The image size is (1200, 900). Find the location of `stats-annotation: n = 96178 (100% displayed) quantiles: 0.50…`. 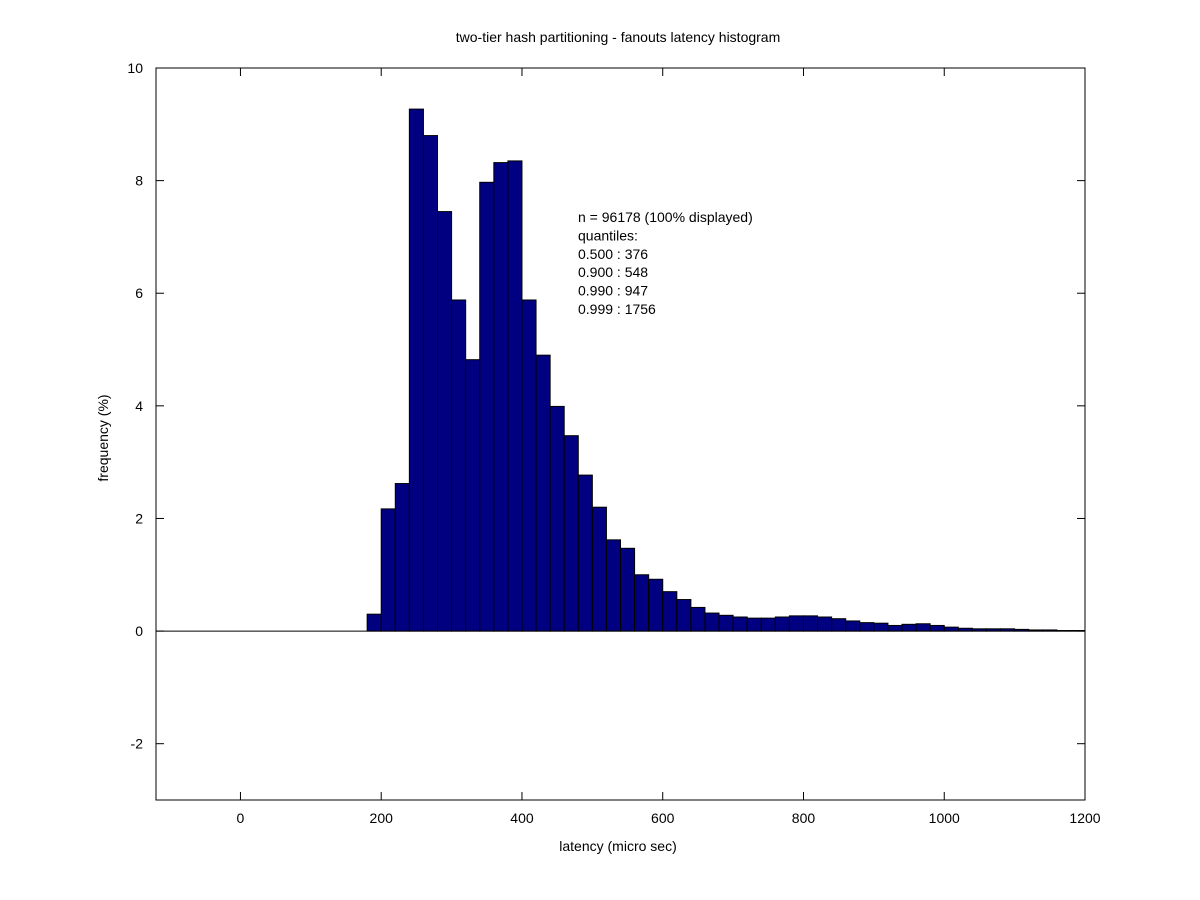

stats-annotation: n = 96178 (100% displayed) quantiles: 0.50… is located at coordinates (665, 263).